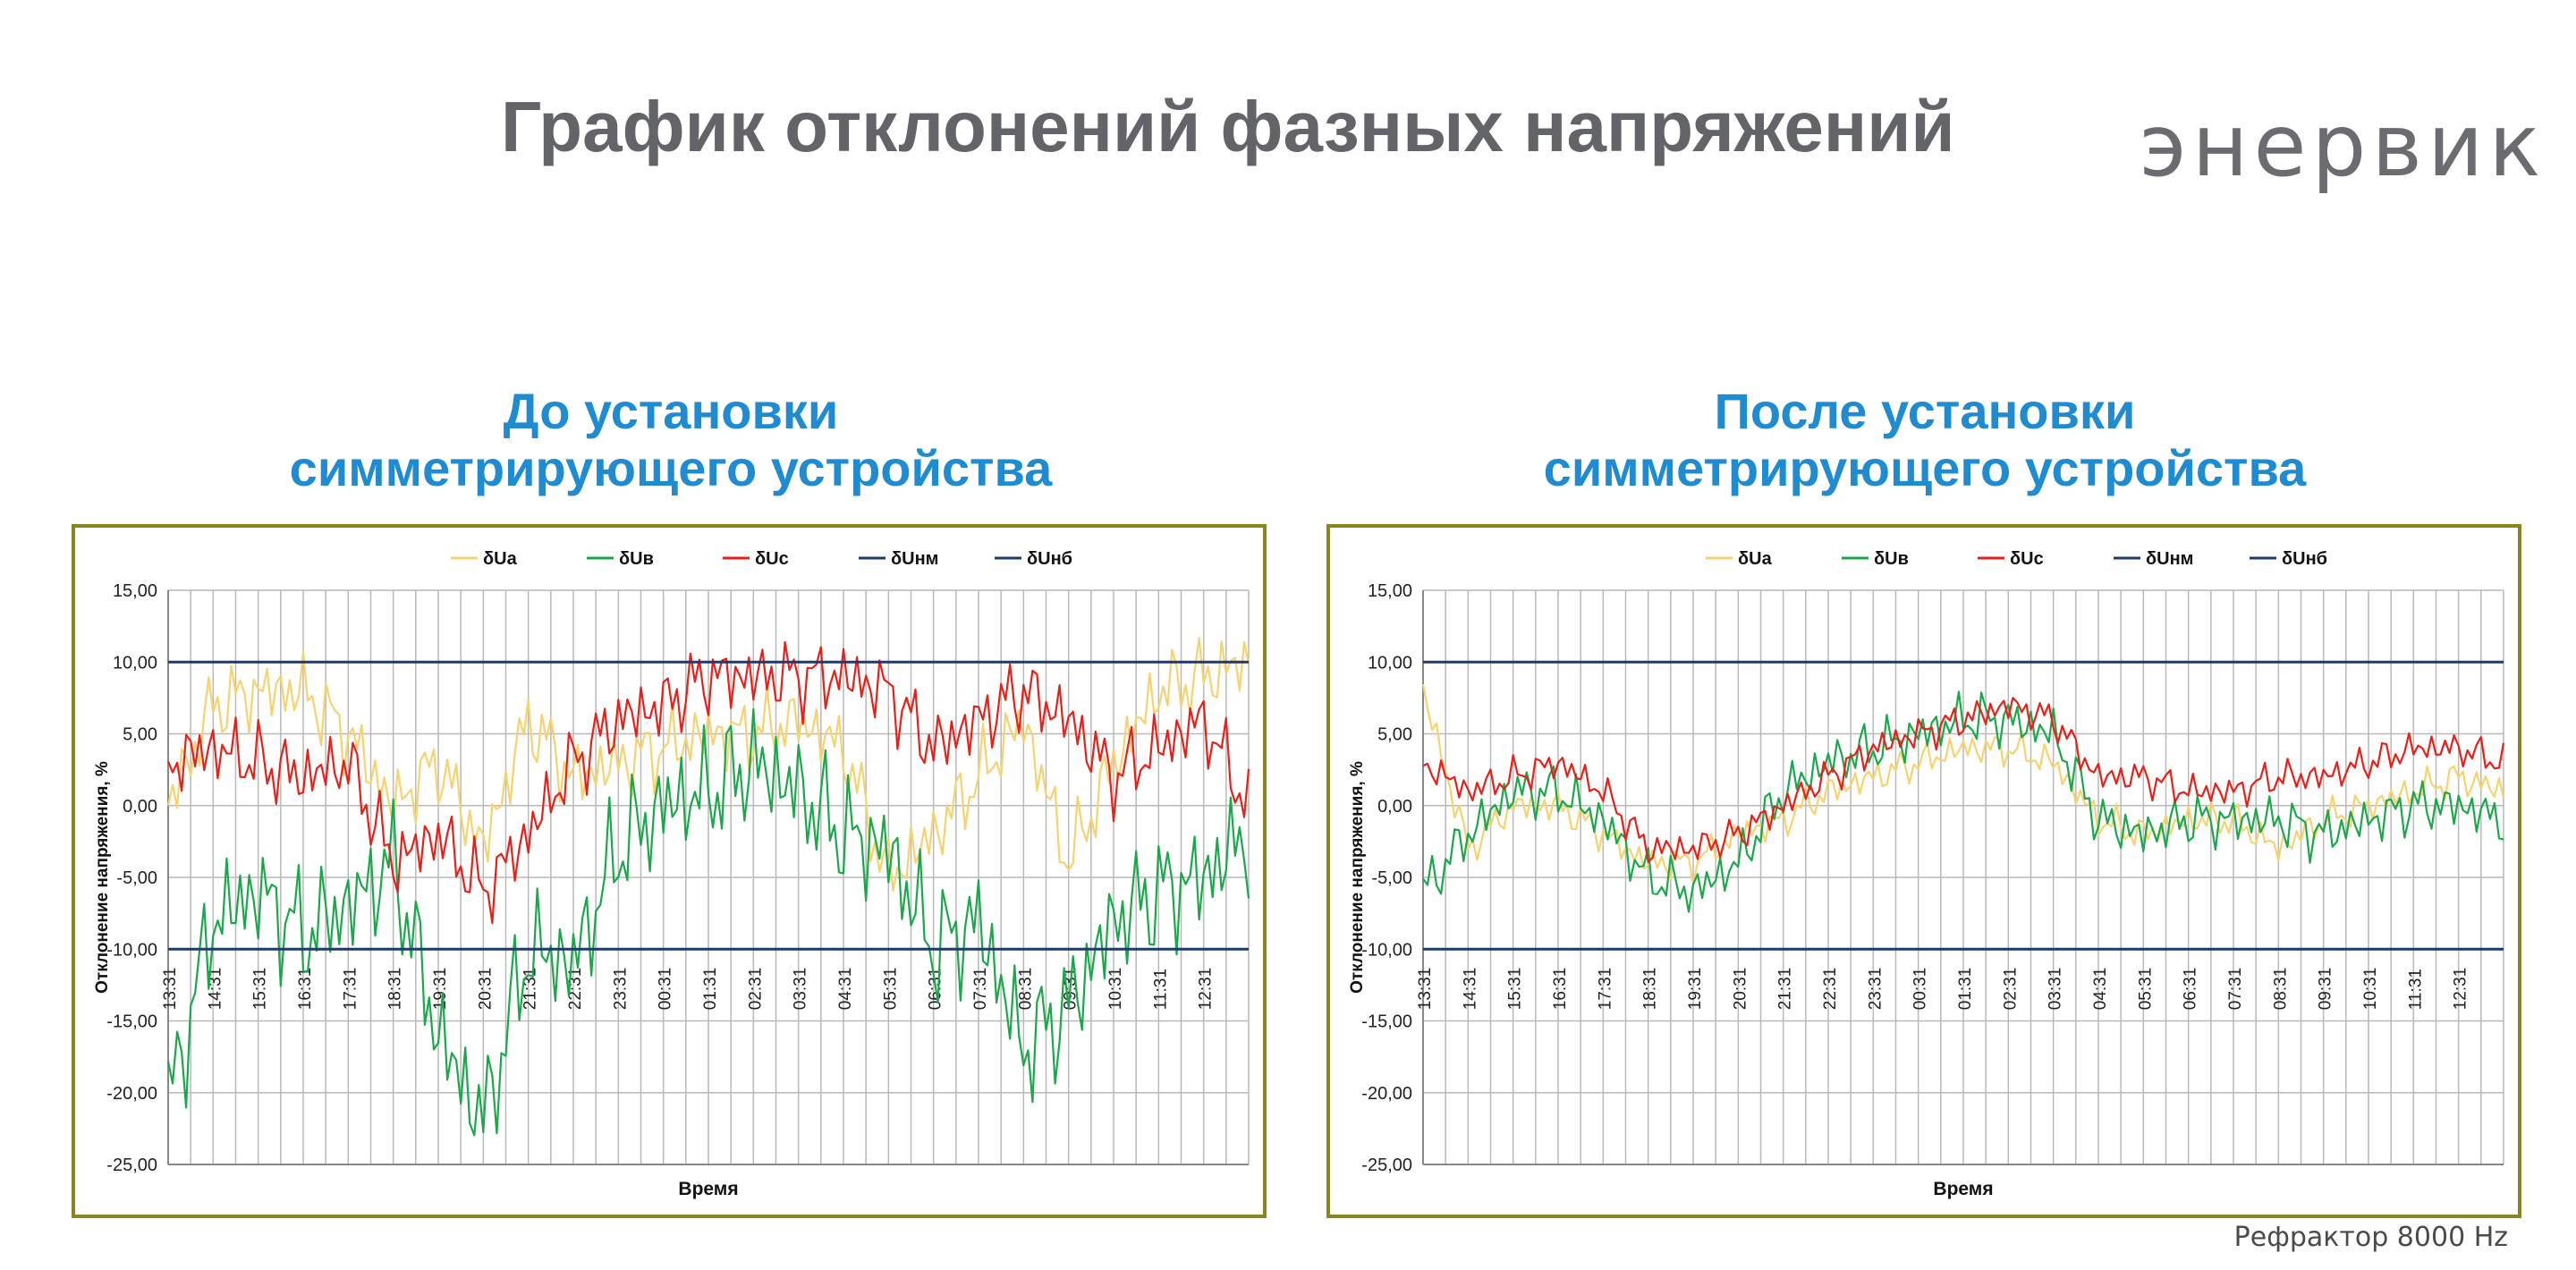 This screenshot has height=1270, width=2576. I want to click on x-tick-label: 22:31, so click(1830, 989).